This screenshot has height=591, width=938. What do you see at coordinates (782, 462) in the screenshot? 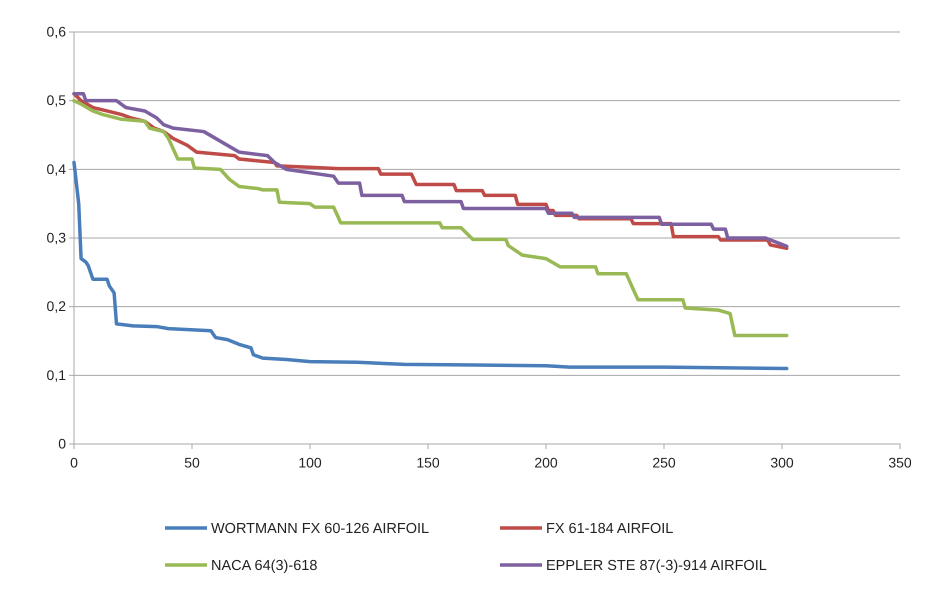
I see `x-tick-label: 300` at bounding box center [782, 462].